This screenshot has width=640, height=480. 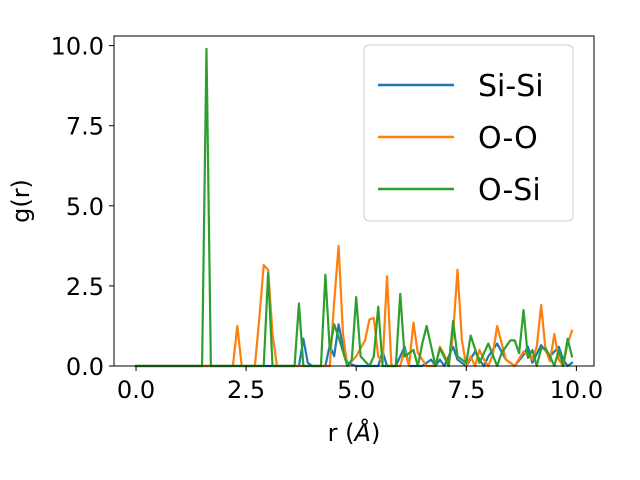 What do you see at coordinates (85, 367) in the screenshot?
I see `y-tick-label: 0.0` at bounding box center [85, 367].